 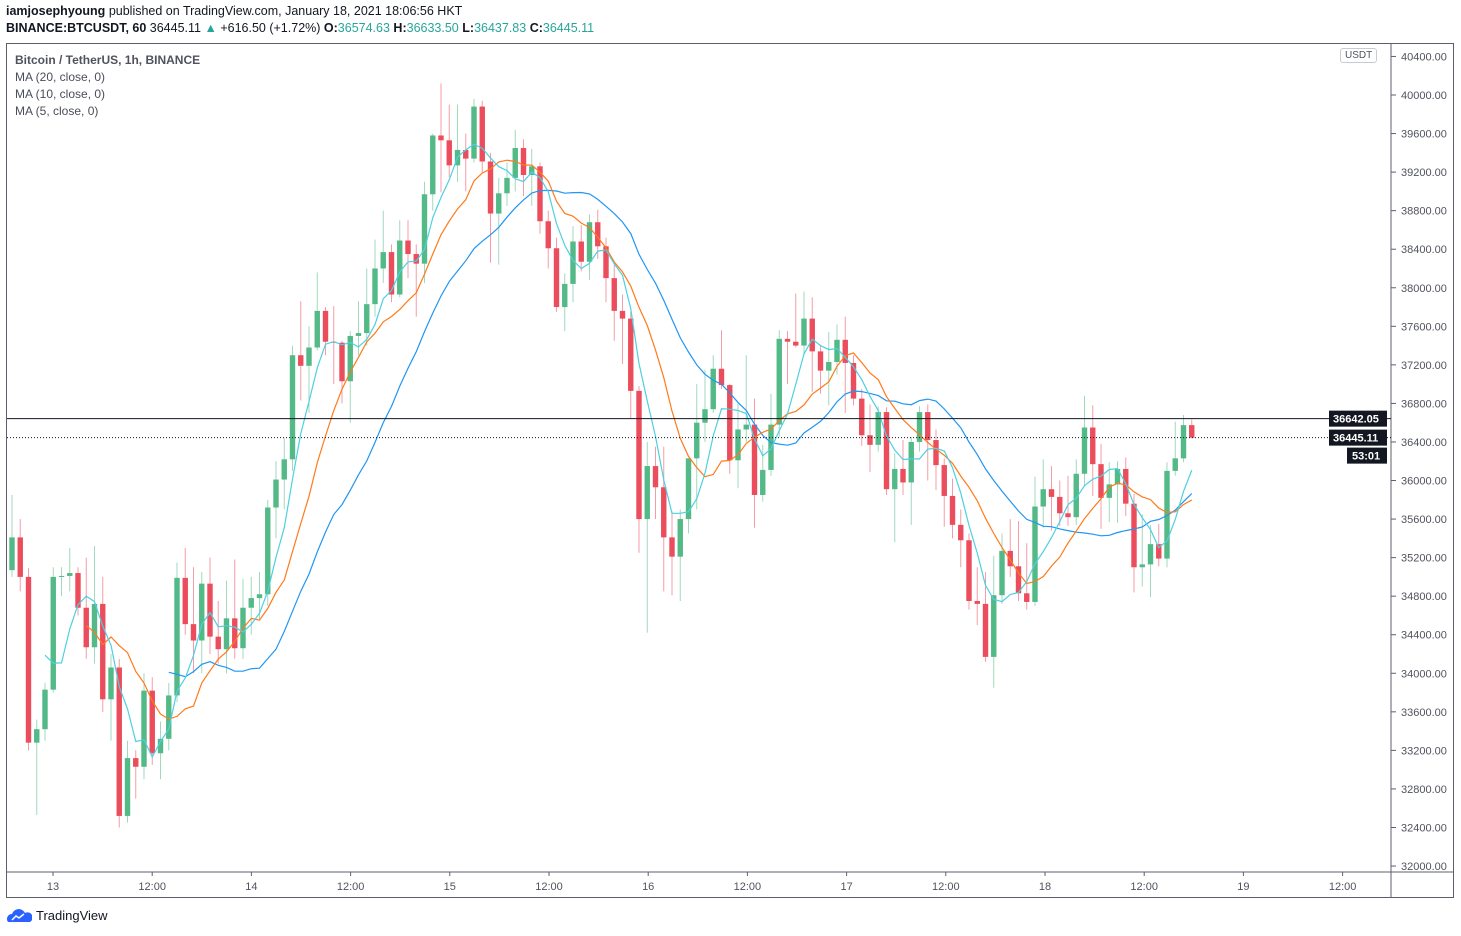 I want to click on x-tick-label: 17, so click(x=846, y=887).